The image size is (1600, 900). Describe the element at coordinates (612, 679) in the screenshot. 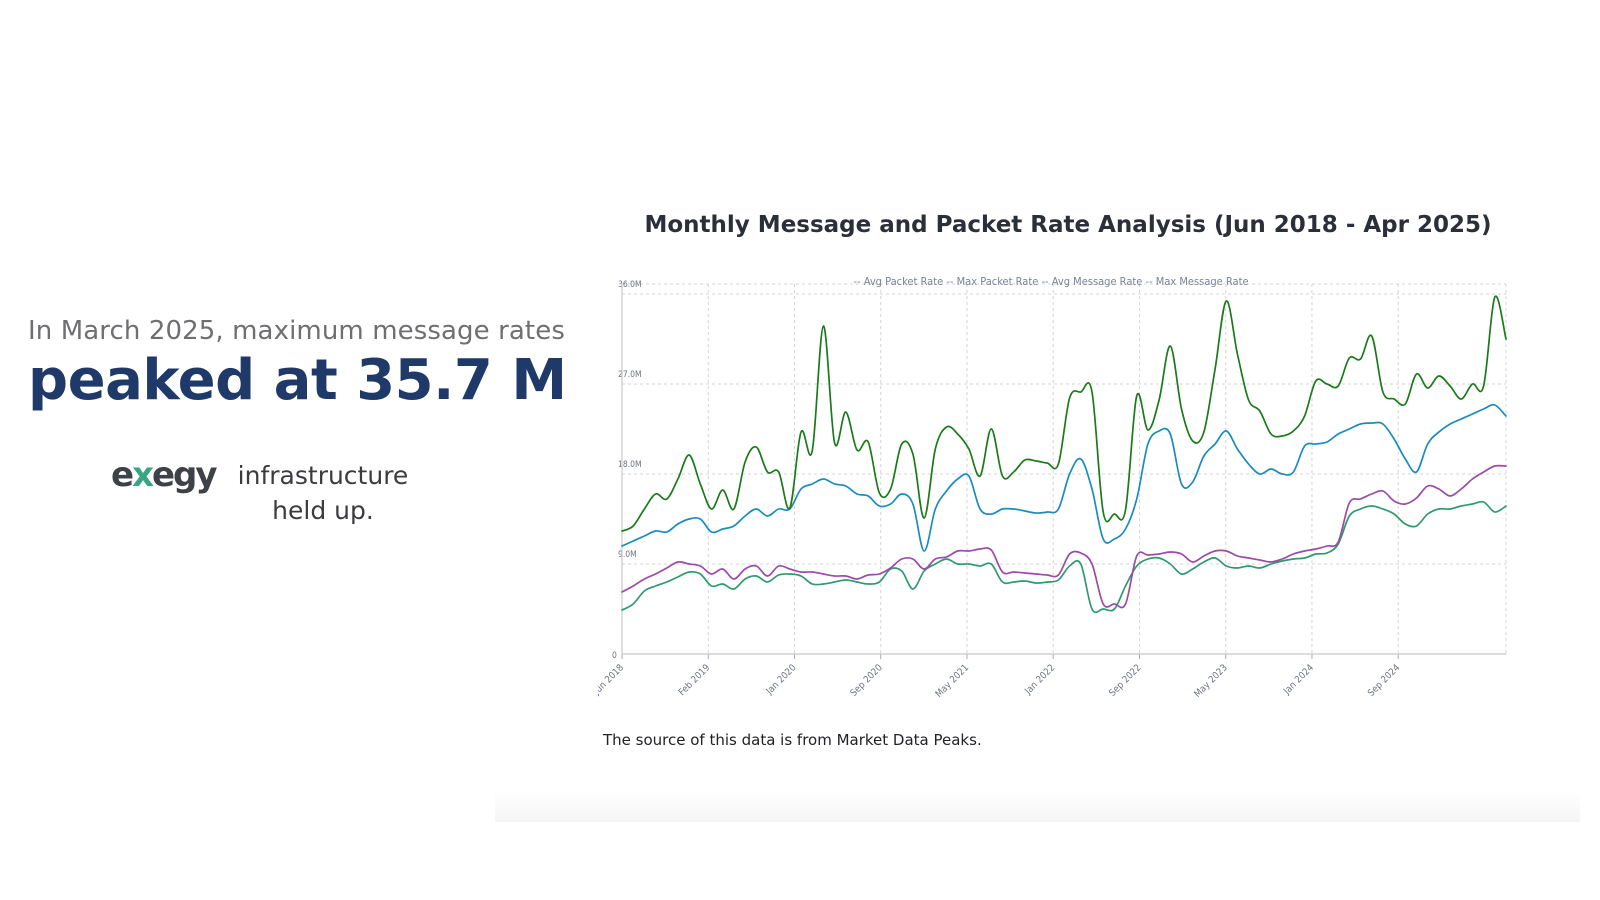

I see `x-tick-label: Jun 2018` at that location.